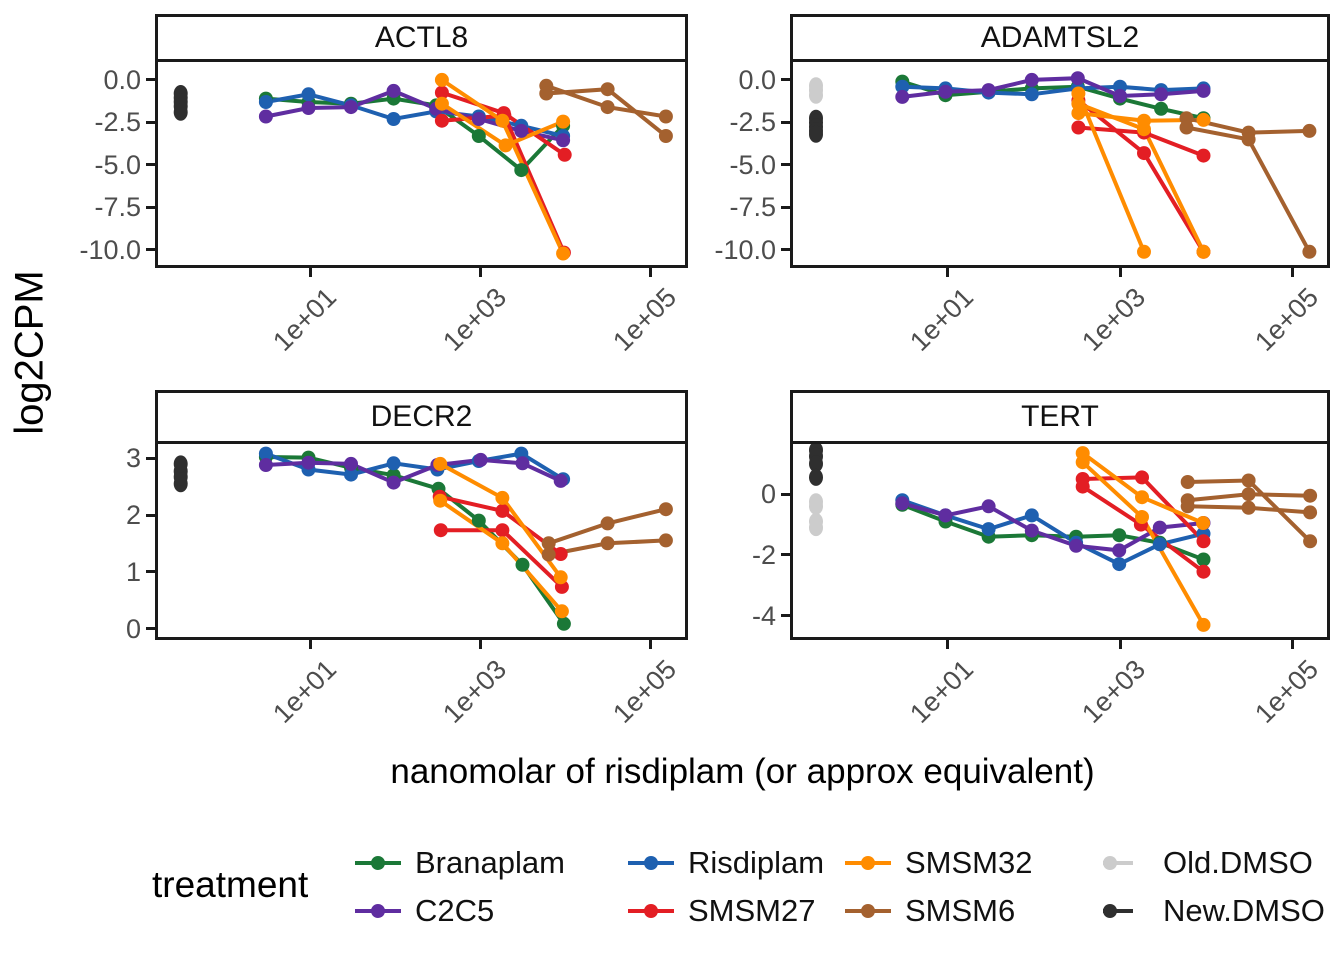 This screenshot has height=960, width=1344. I want to click on legend-item-New.DMSO: New.DMSO, so click(1214, 911).